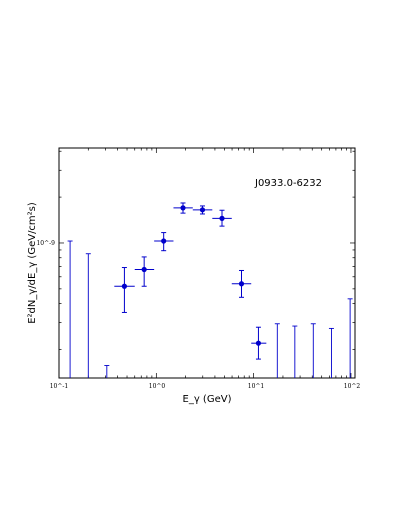 The width and height of the screenshot is (407, 527). Describe the element at coordinates (352, 386) in the screenshot. I see `x-tick-label-3: 10^2` at that location.